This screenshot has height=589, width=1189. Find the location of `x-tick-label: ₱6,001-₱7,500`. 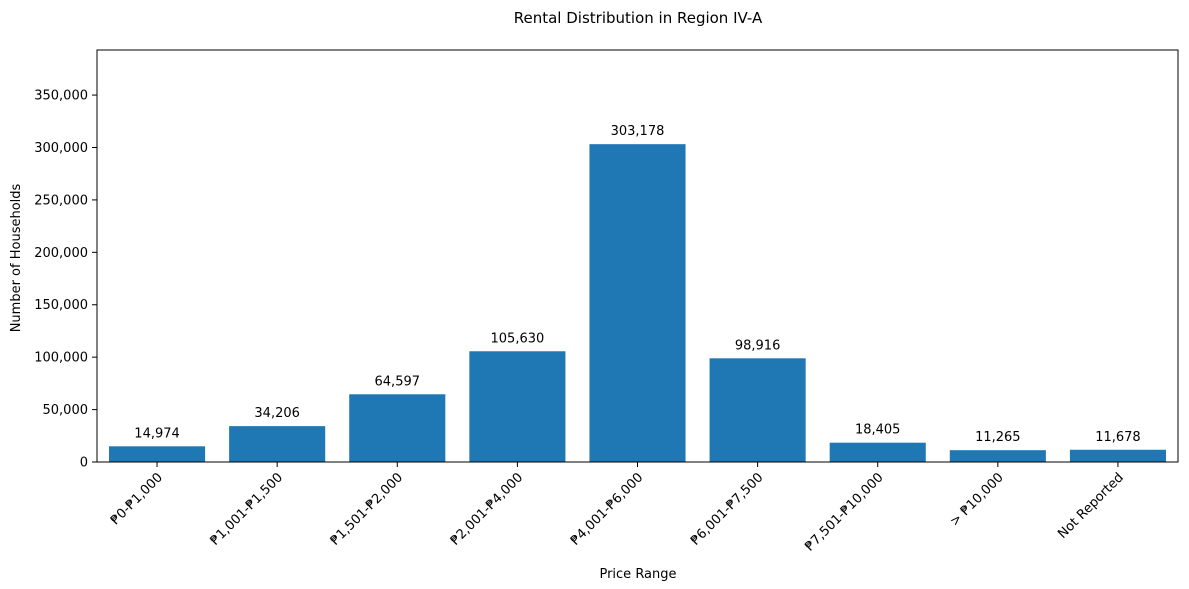

x-tick-label: ₱6,001-₱7,500 is located at coordinates (727, 509).